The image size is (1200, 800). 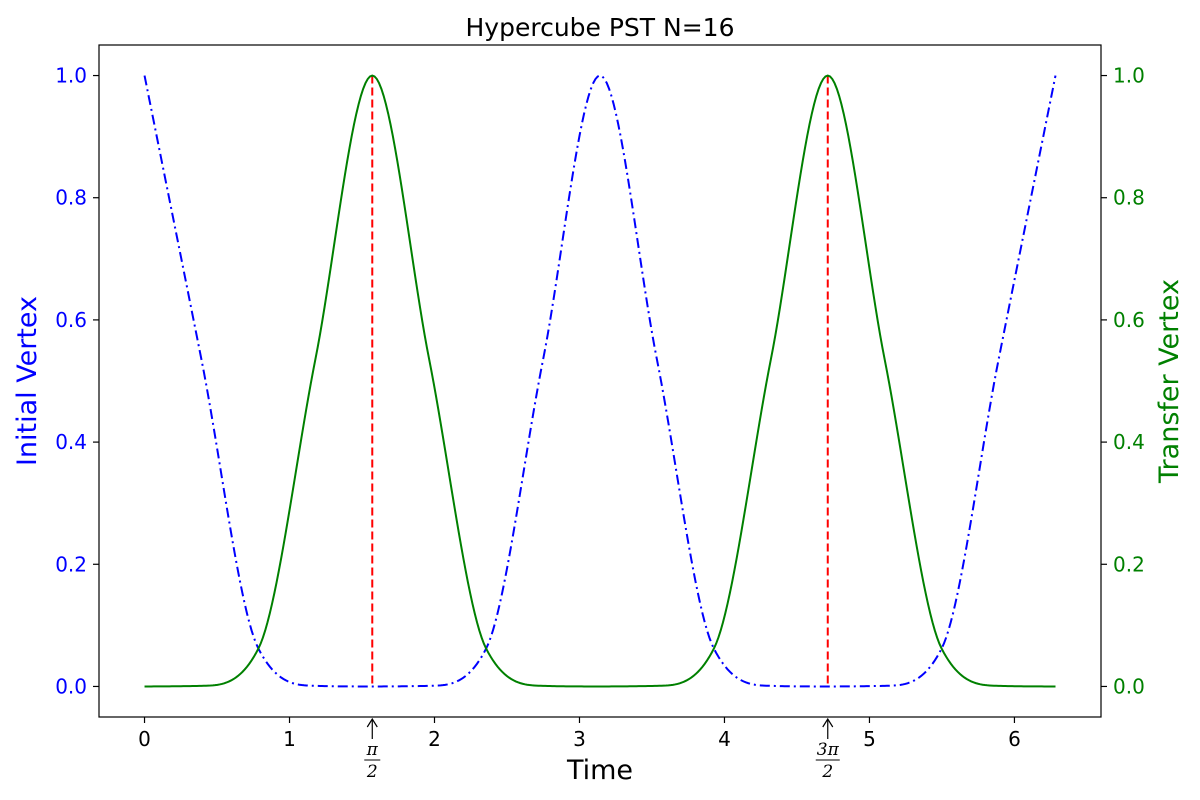 I want to click on x-tick-label: 5, so click(x=869, y=739).